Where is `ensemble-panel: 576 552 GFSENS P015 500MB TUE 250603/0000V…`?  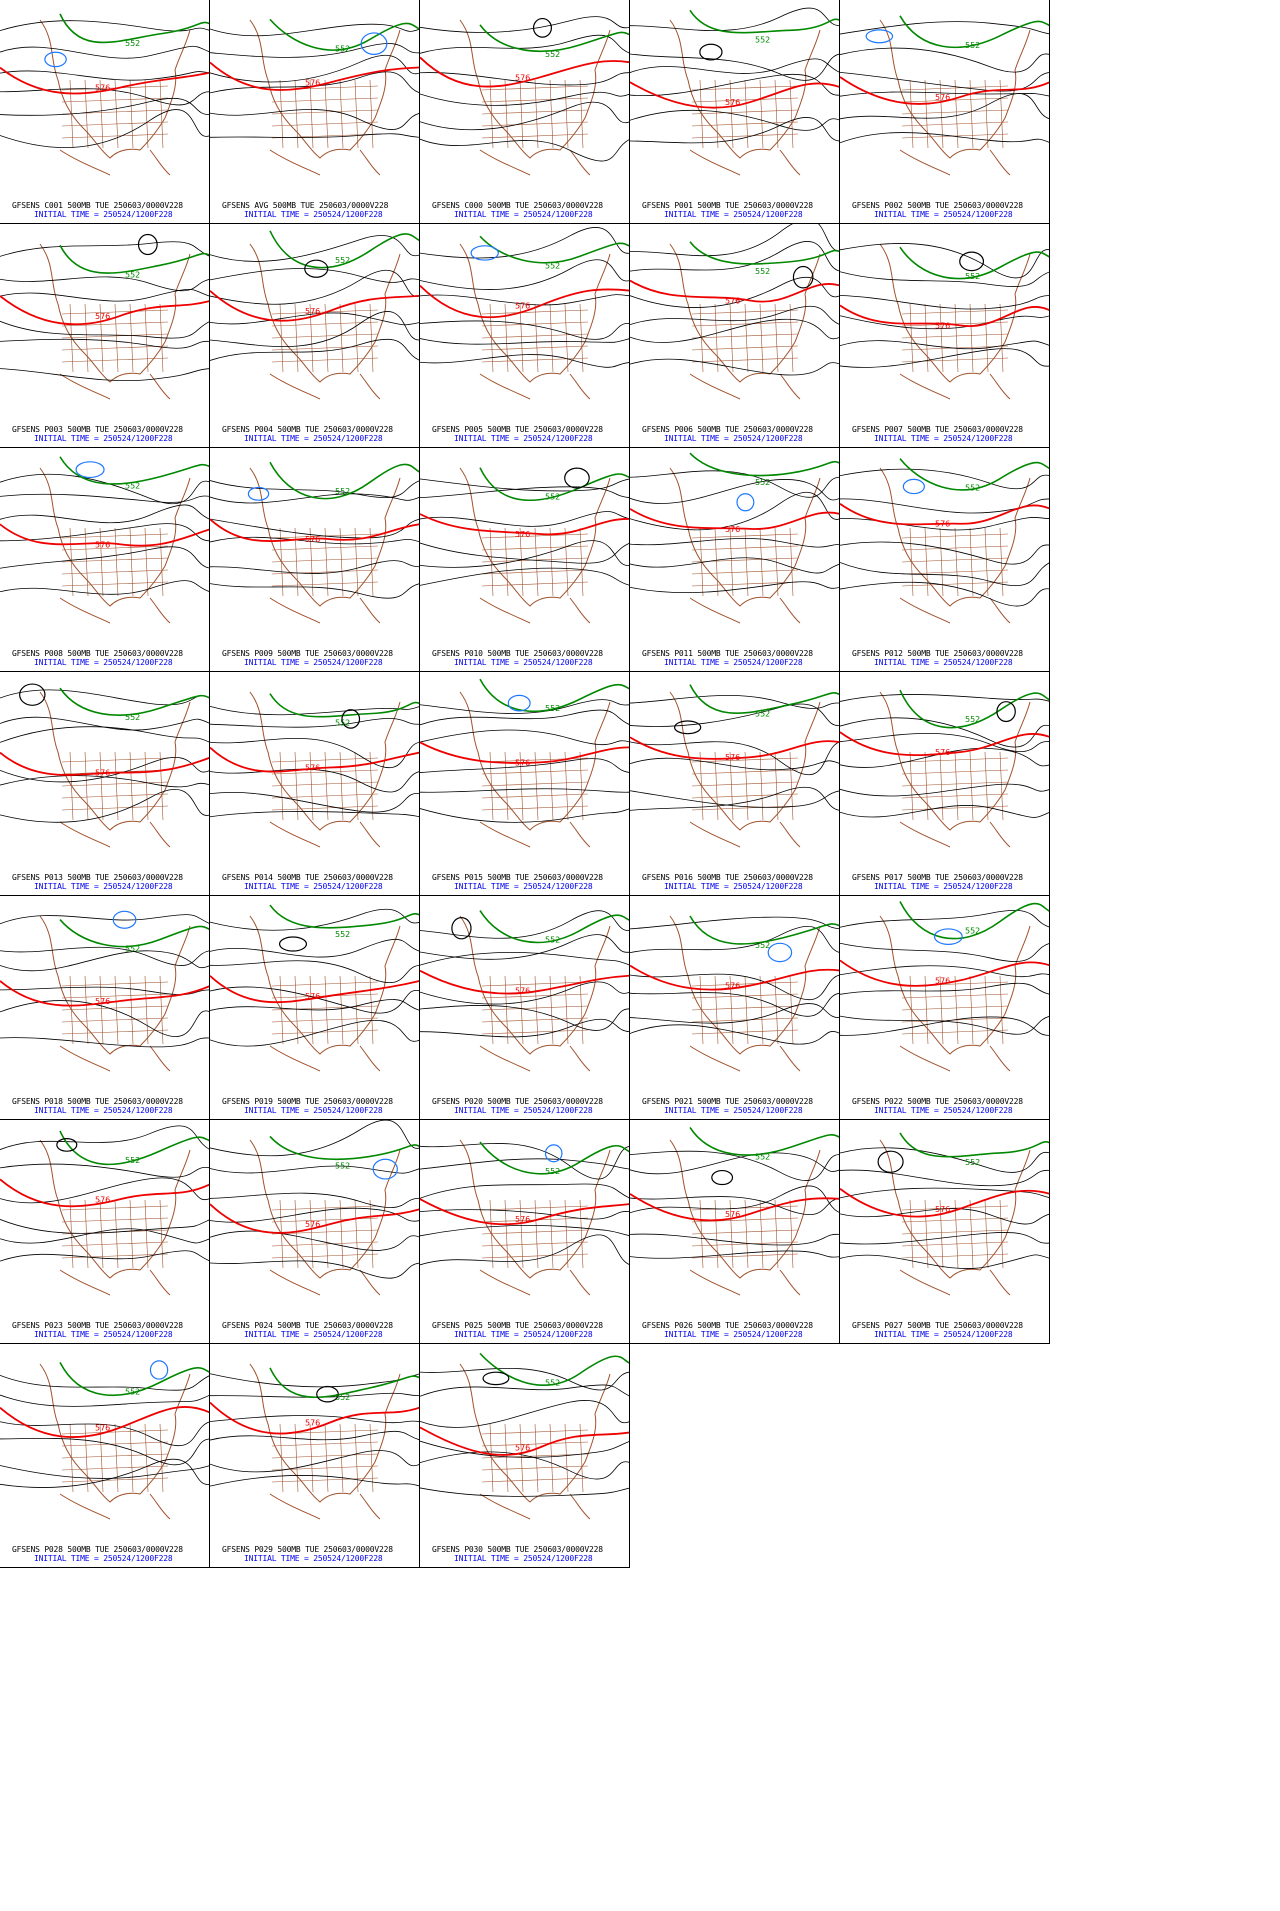 ensemble-panel: 576 552 GFSENS P015 500MB TUE 250603/0000V… is located at coordinates (525, 784).